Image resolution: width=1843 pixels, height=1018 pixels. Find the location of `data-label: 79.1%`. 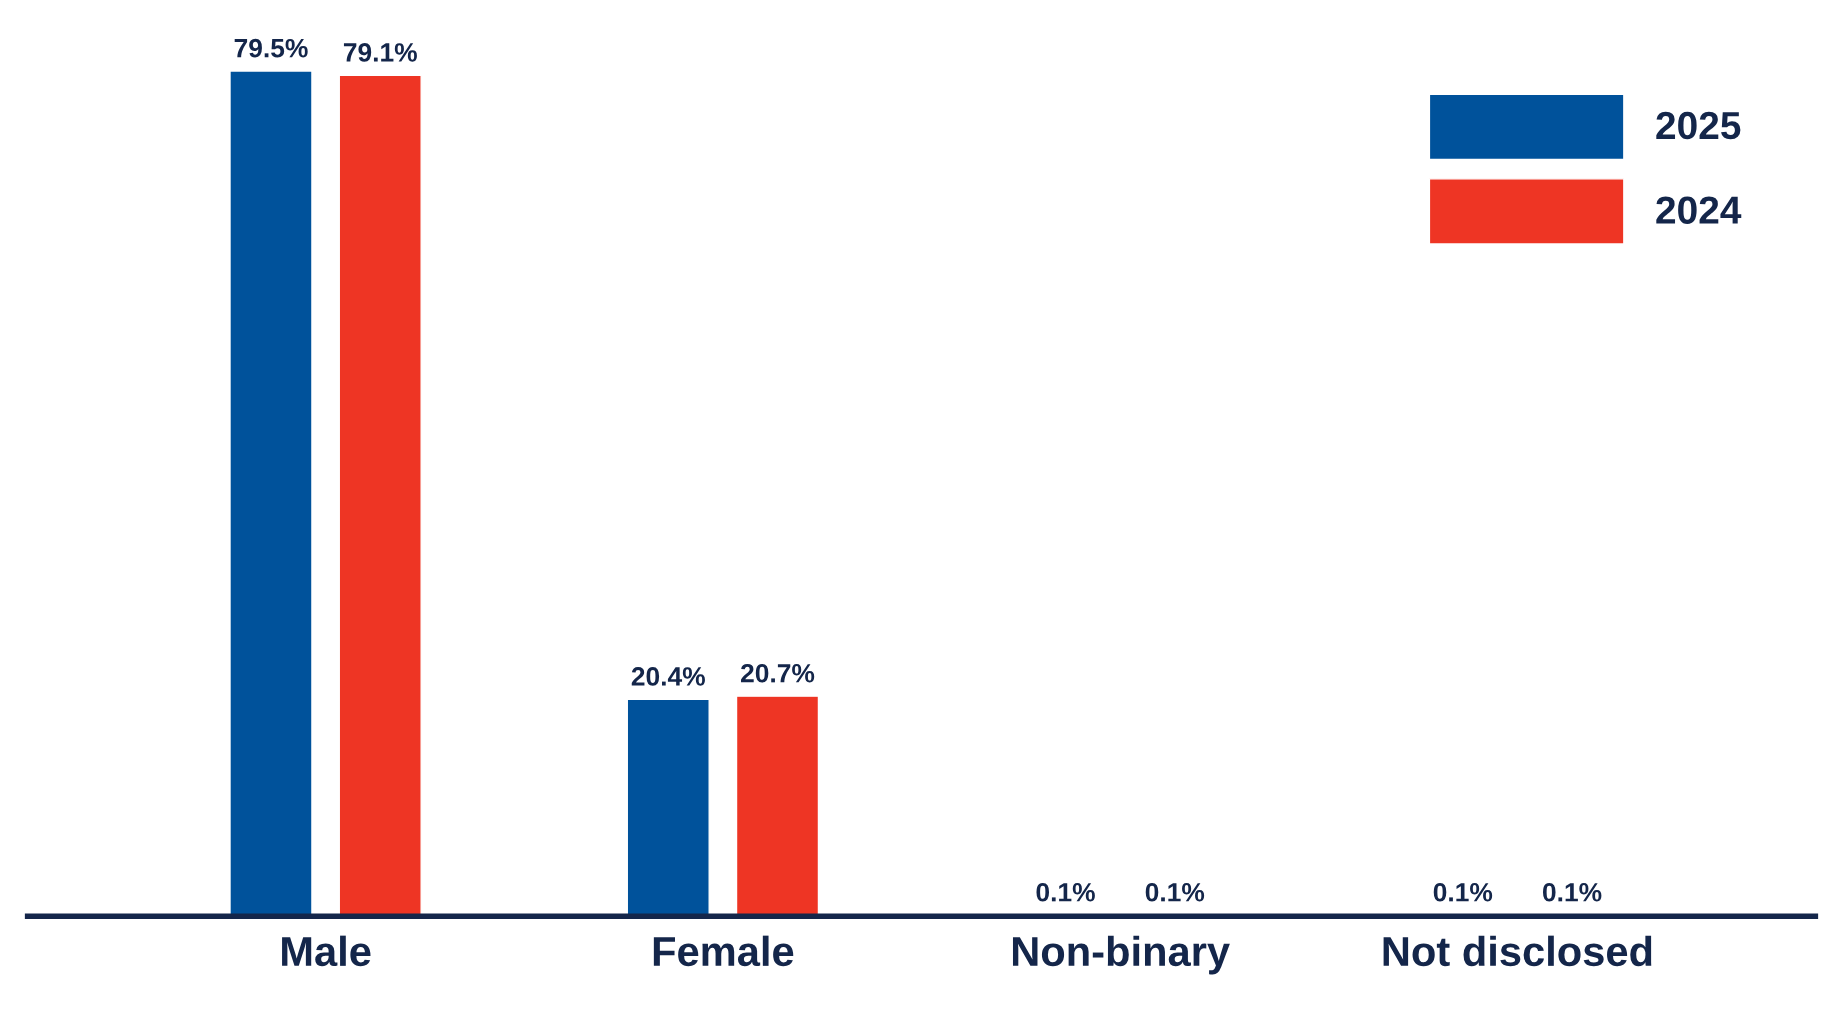

data-label: 79.1% is located at coordinates (380, 52).